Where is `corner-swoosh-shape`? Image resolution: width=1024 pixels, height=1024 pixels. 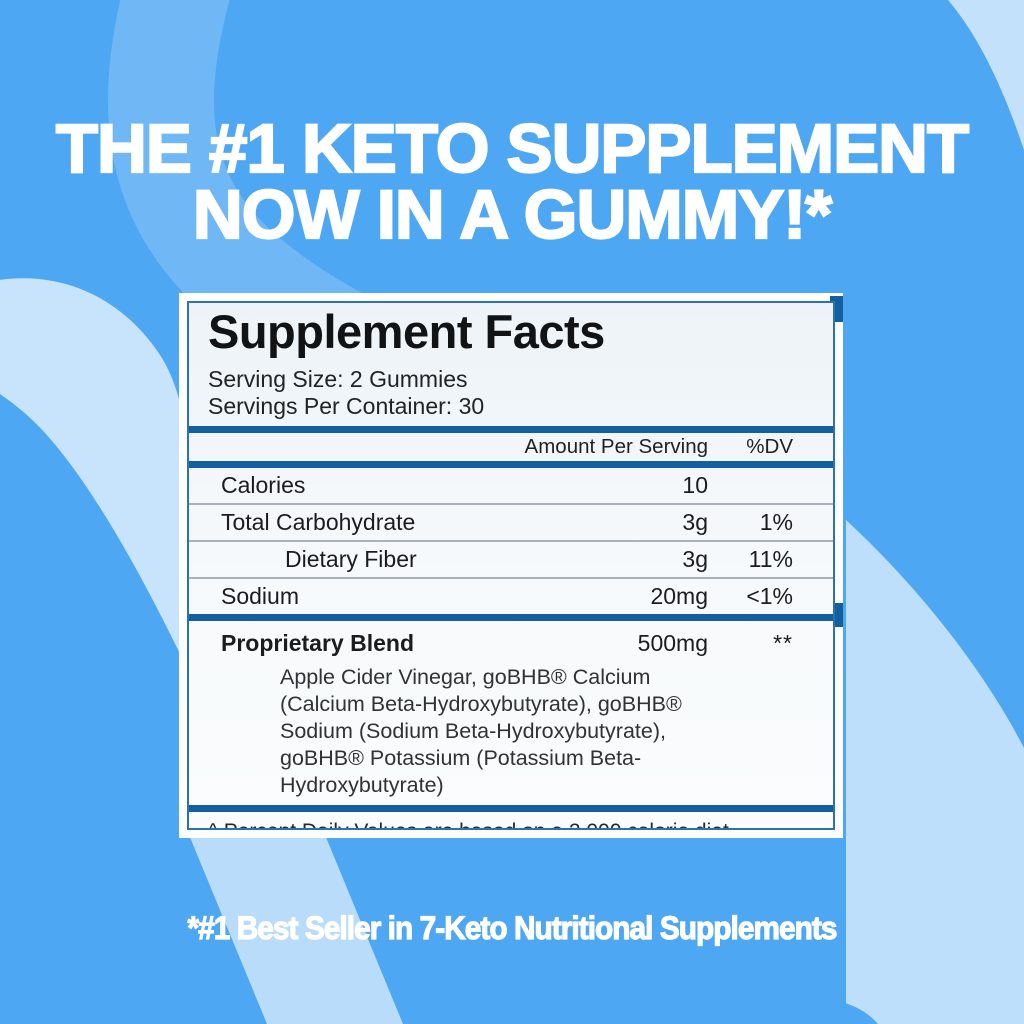 corner-swoosh-shape is located at coordinates (986, 75).